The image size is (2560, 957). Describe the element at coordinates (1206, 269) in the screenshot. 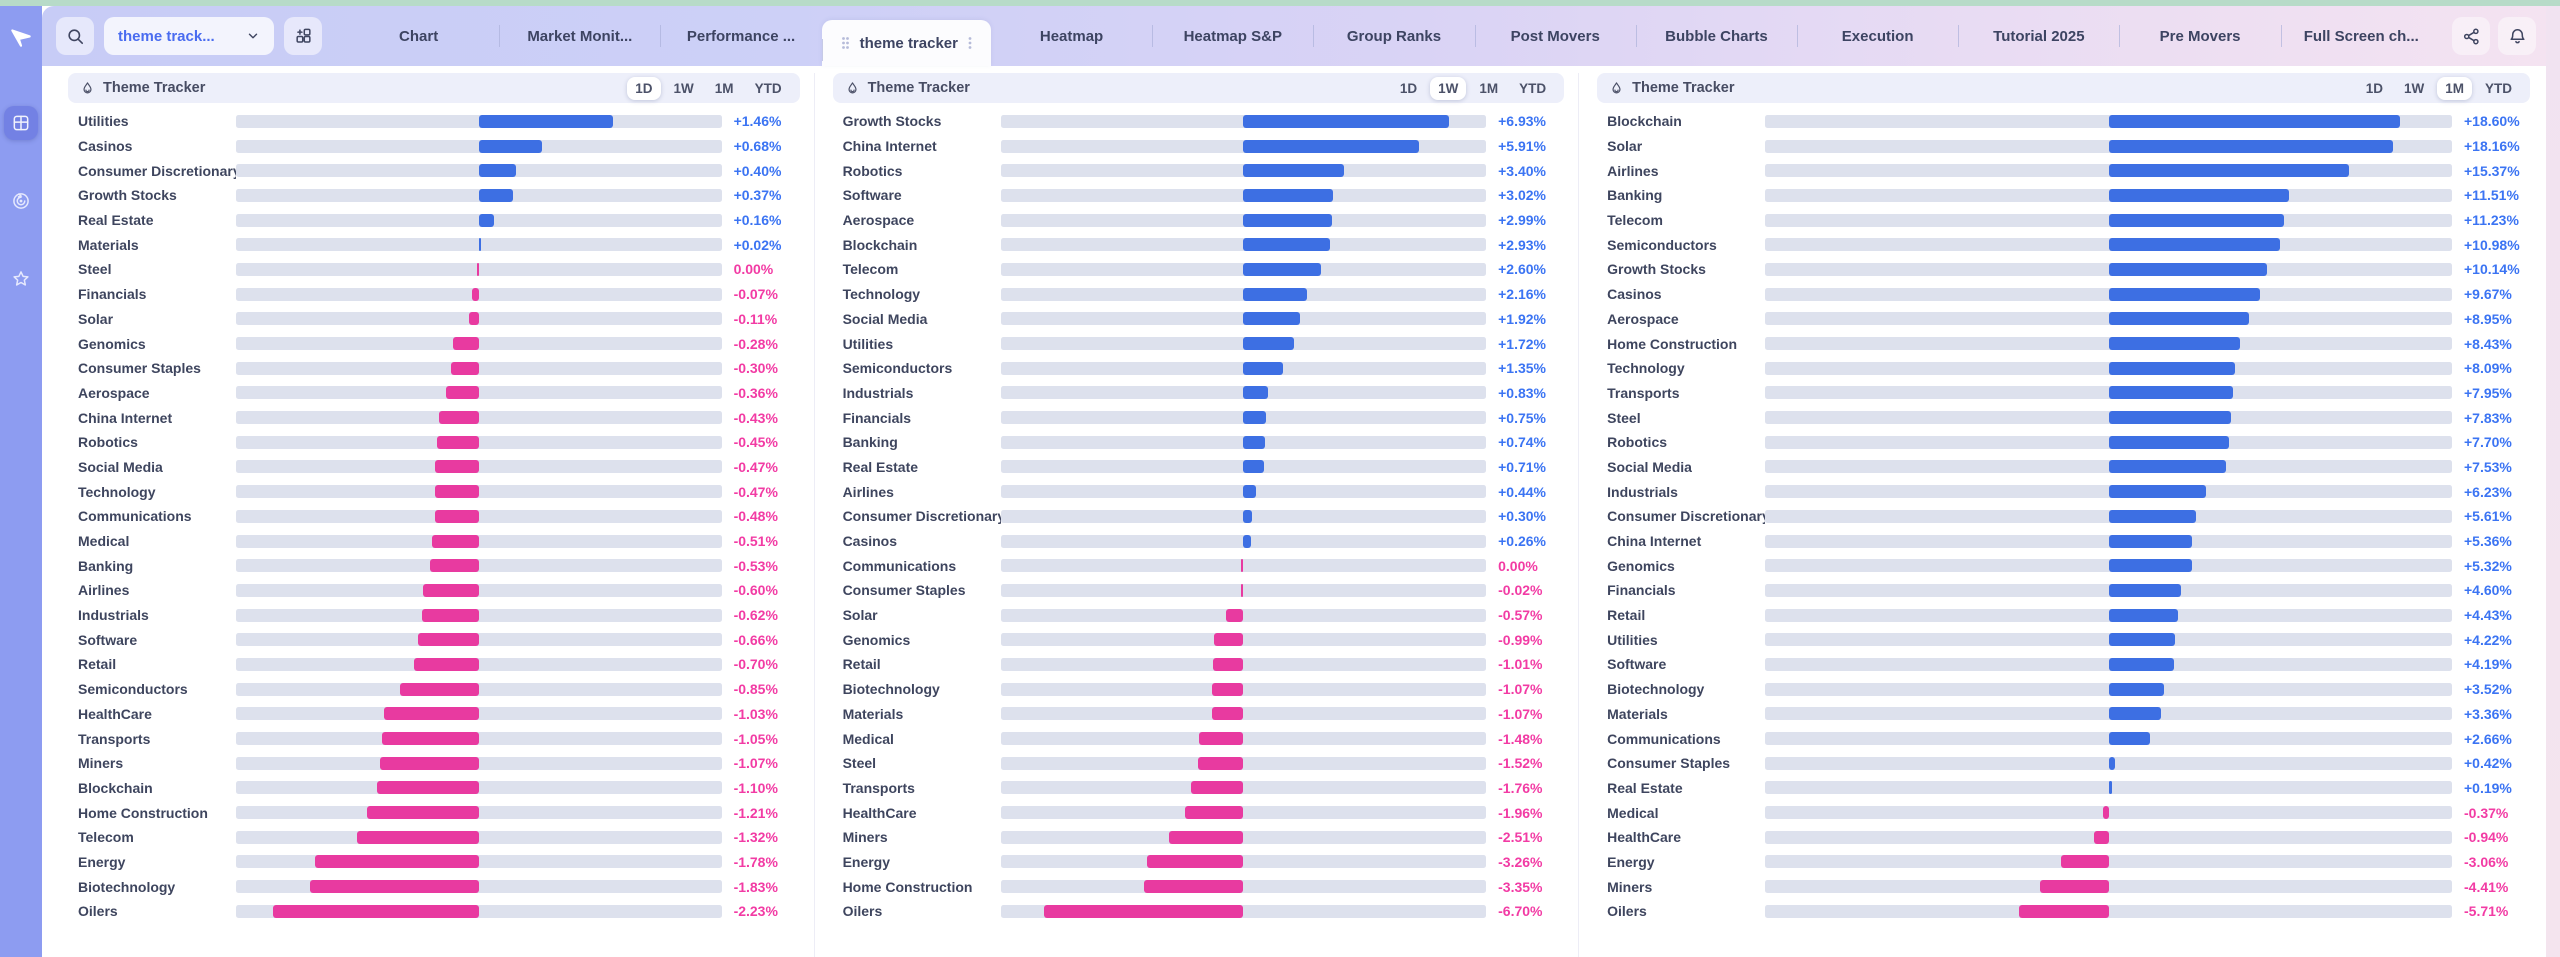

I see `theme-row: Telecom +2.60%` at that location.